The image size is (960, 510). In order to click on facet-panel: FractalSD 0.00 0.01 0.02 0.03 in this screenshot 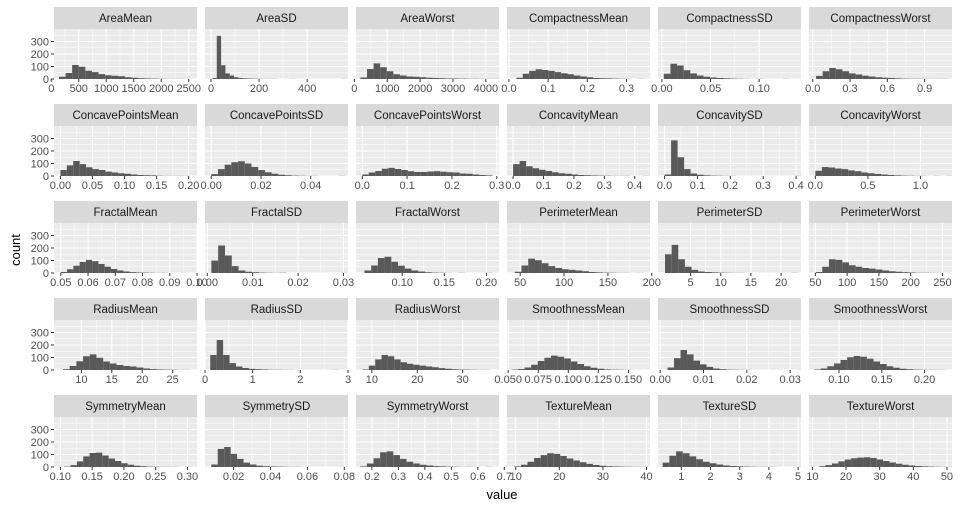, I will do `click(275, 245)`.